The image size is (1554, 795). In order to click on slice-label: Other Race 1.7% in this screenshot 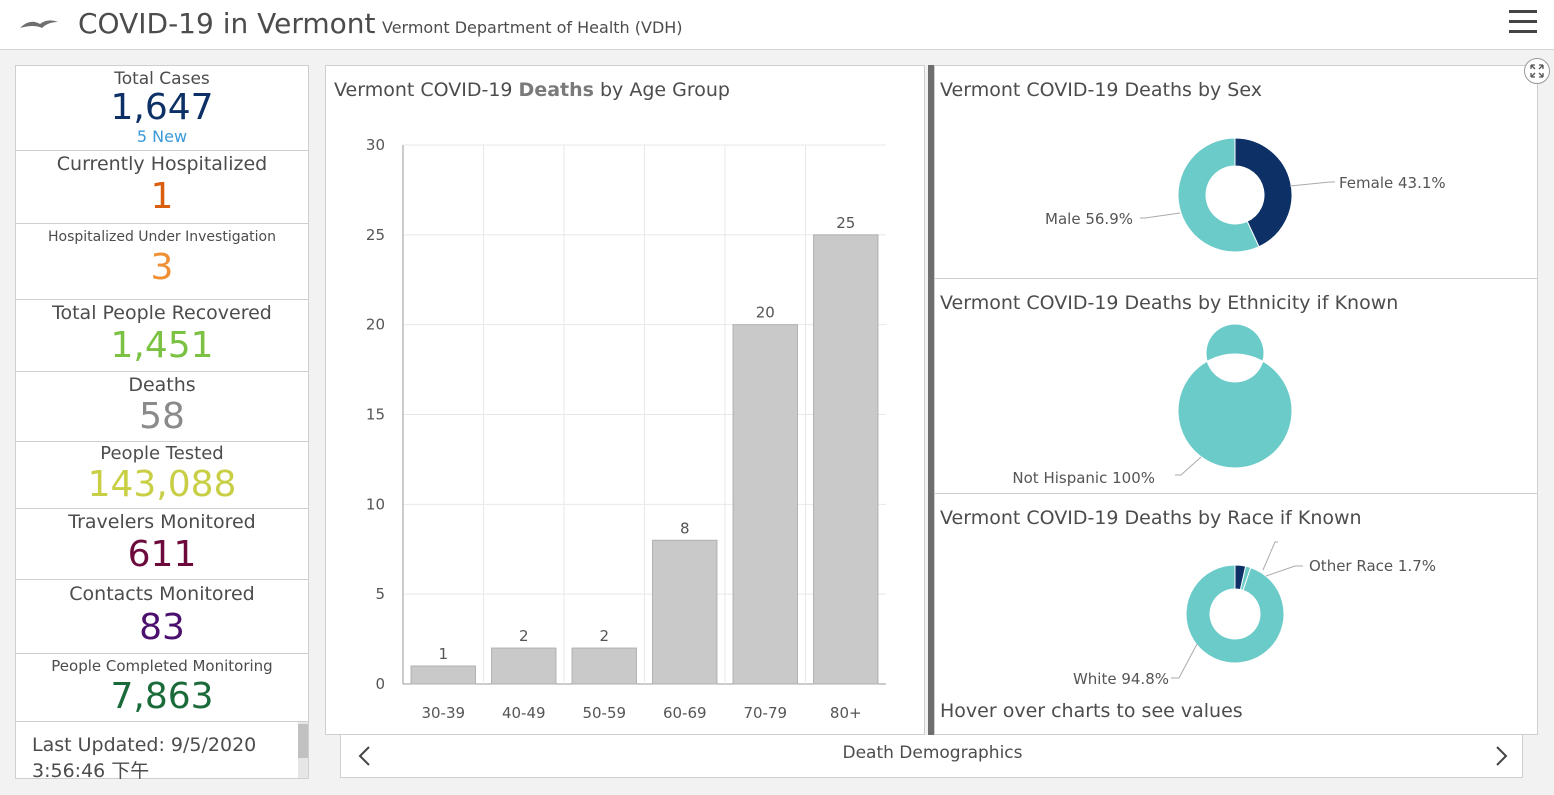, I will do `click(1372, 566)`.